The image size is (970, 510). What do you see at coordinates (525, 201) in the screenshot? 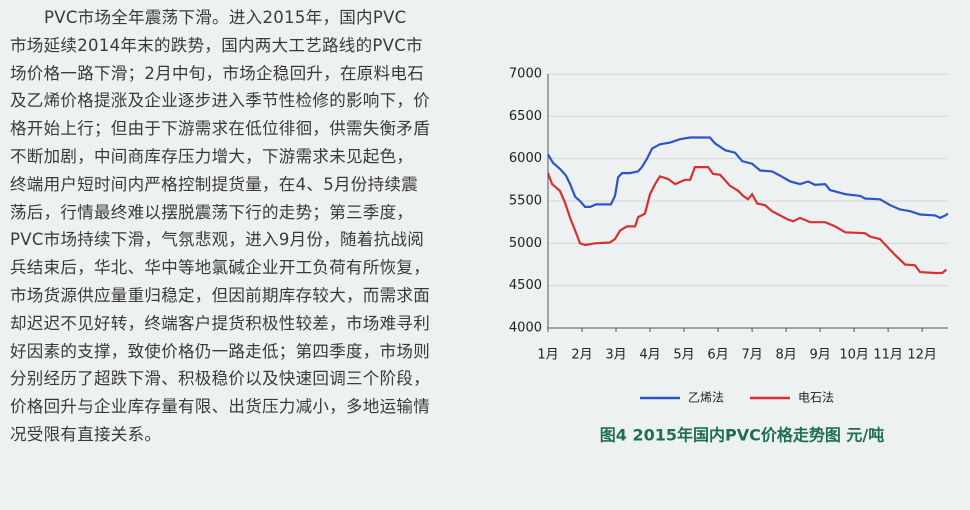
I see `y-tick-label: 5500` at bounding box center [525, 201].